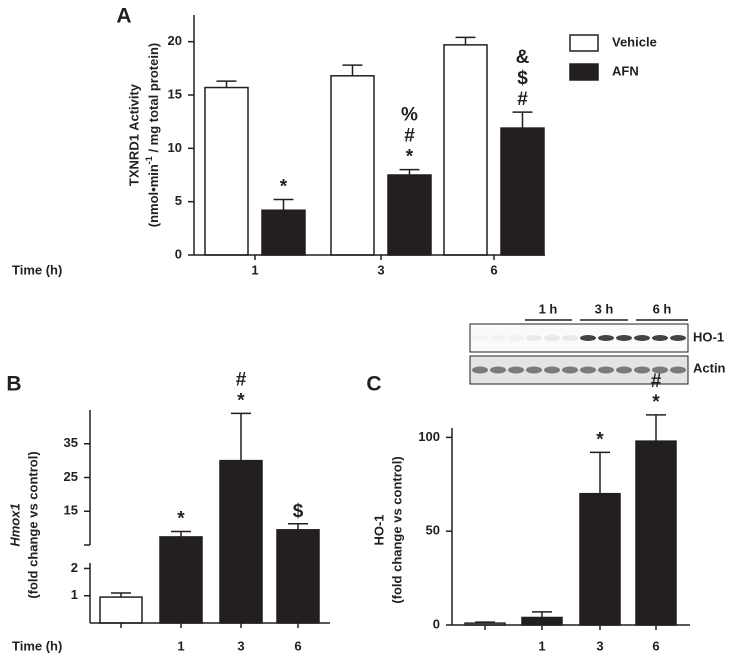 This screenshot has width=732, height=658. What do you see at coordinates (429, 436) in the screenshot?
I see `y-tick-label: 100` at bounding box center [429, 436].